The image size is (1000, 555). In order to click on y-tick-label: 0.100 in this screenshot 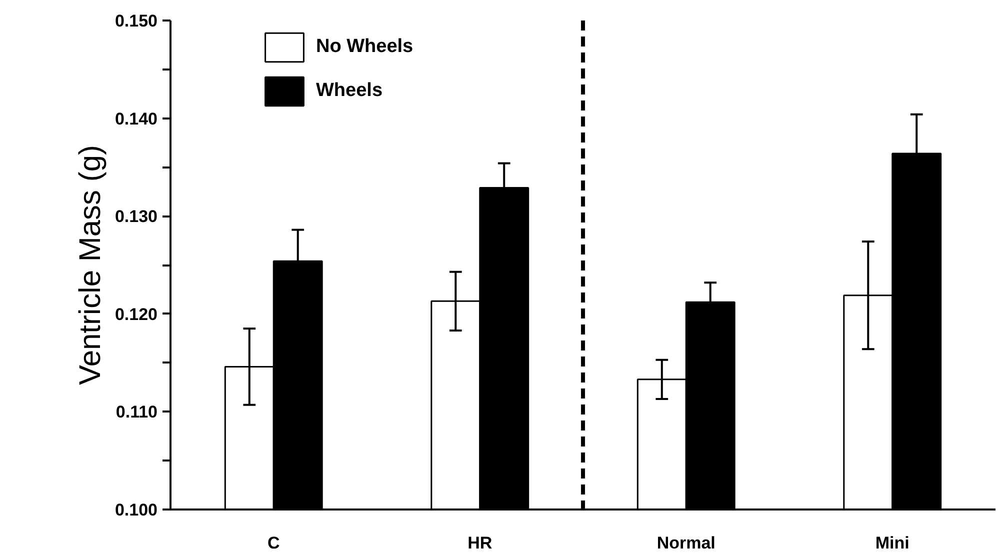, I will do `click(136, 510)`.